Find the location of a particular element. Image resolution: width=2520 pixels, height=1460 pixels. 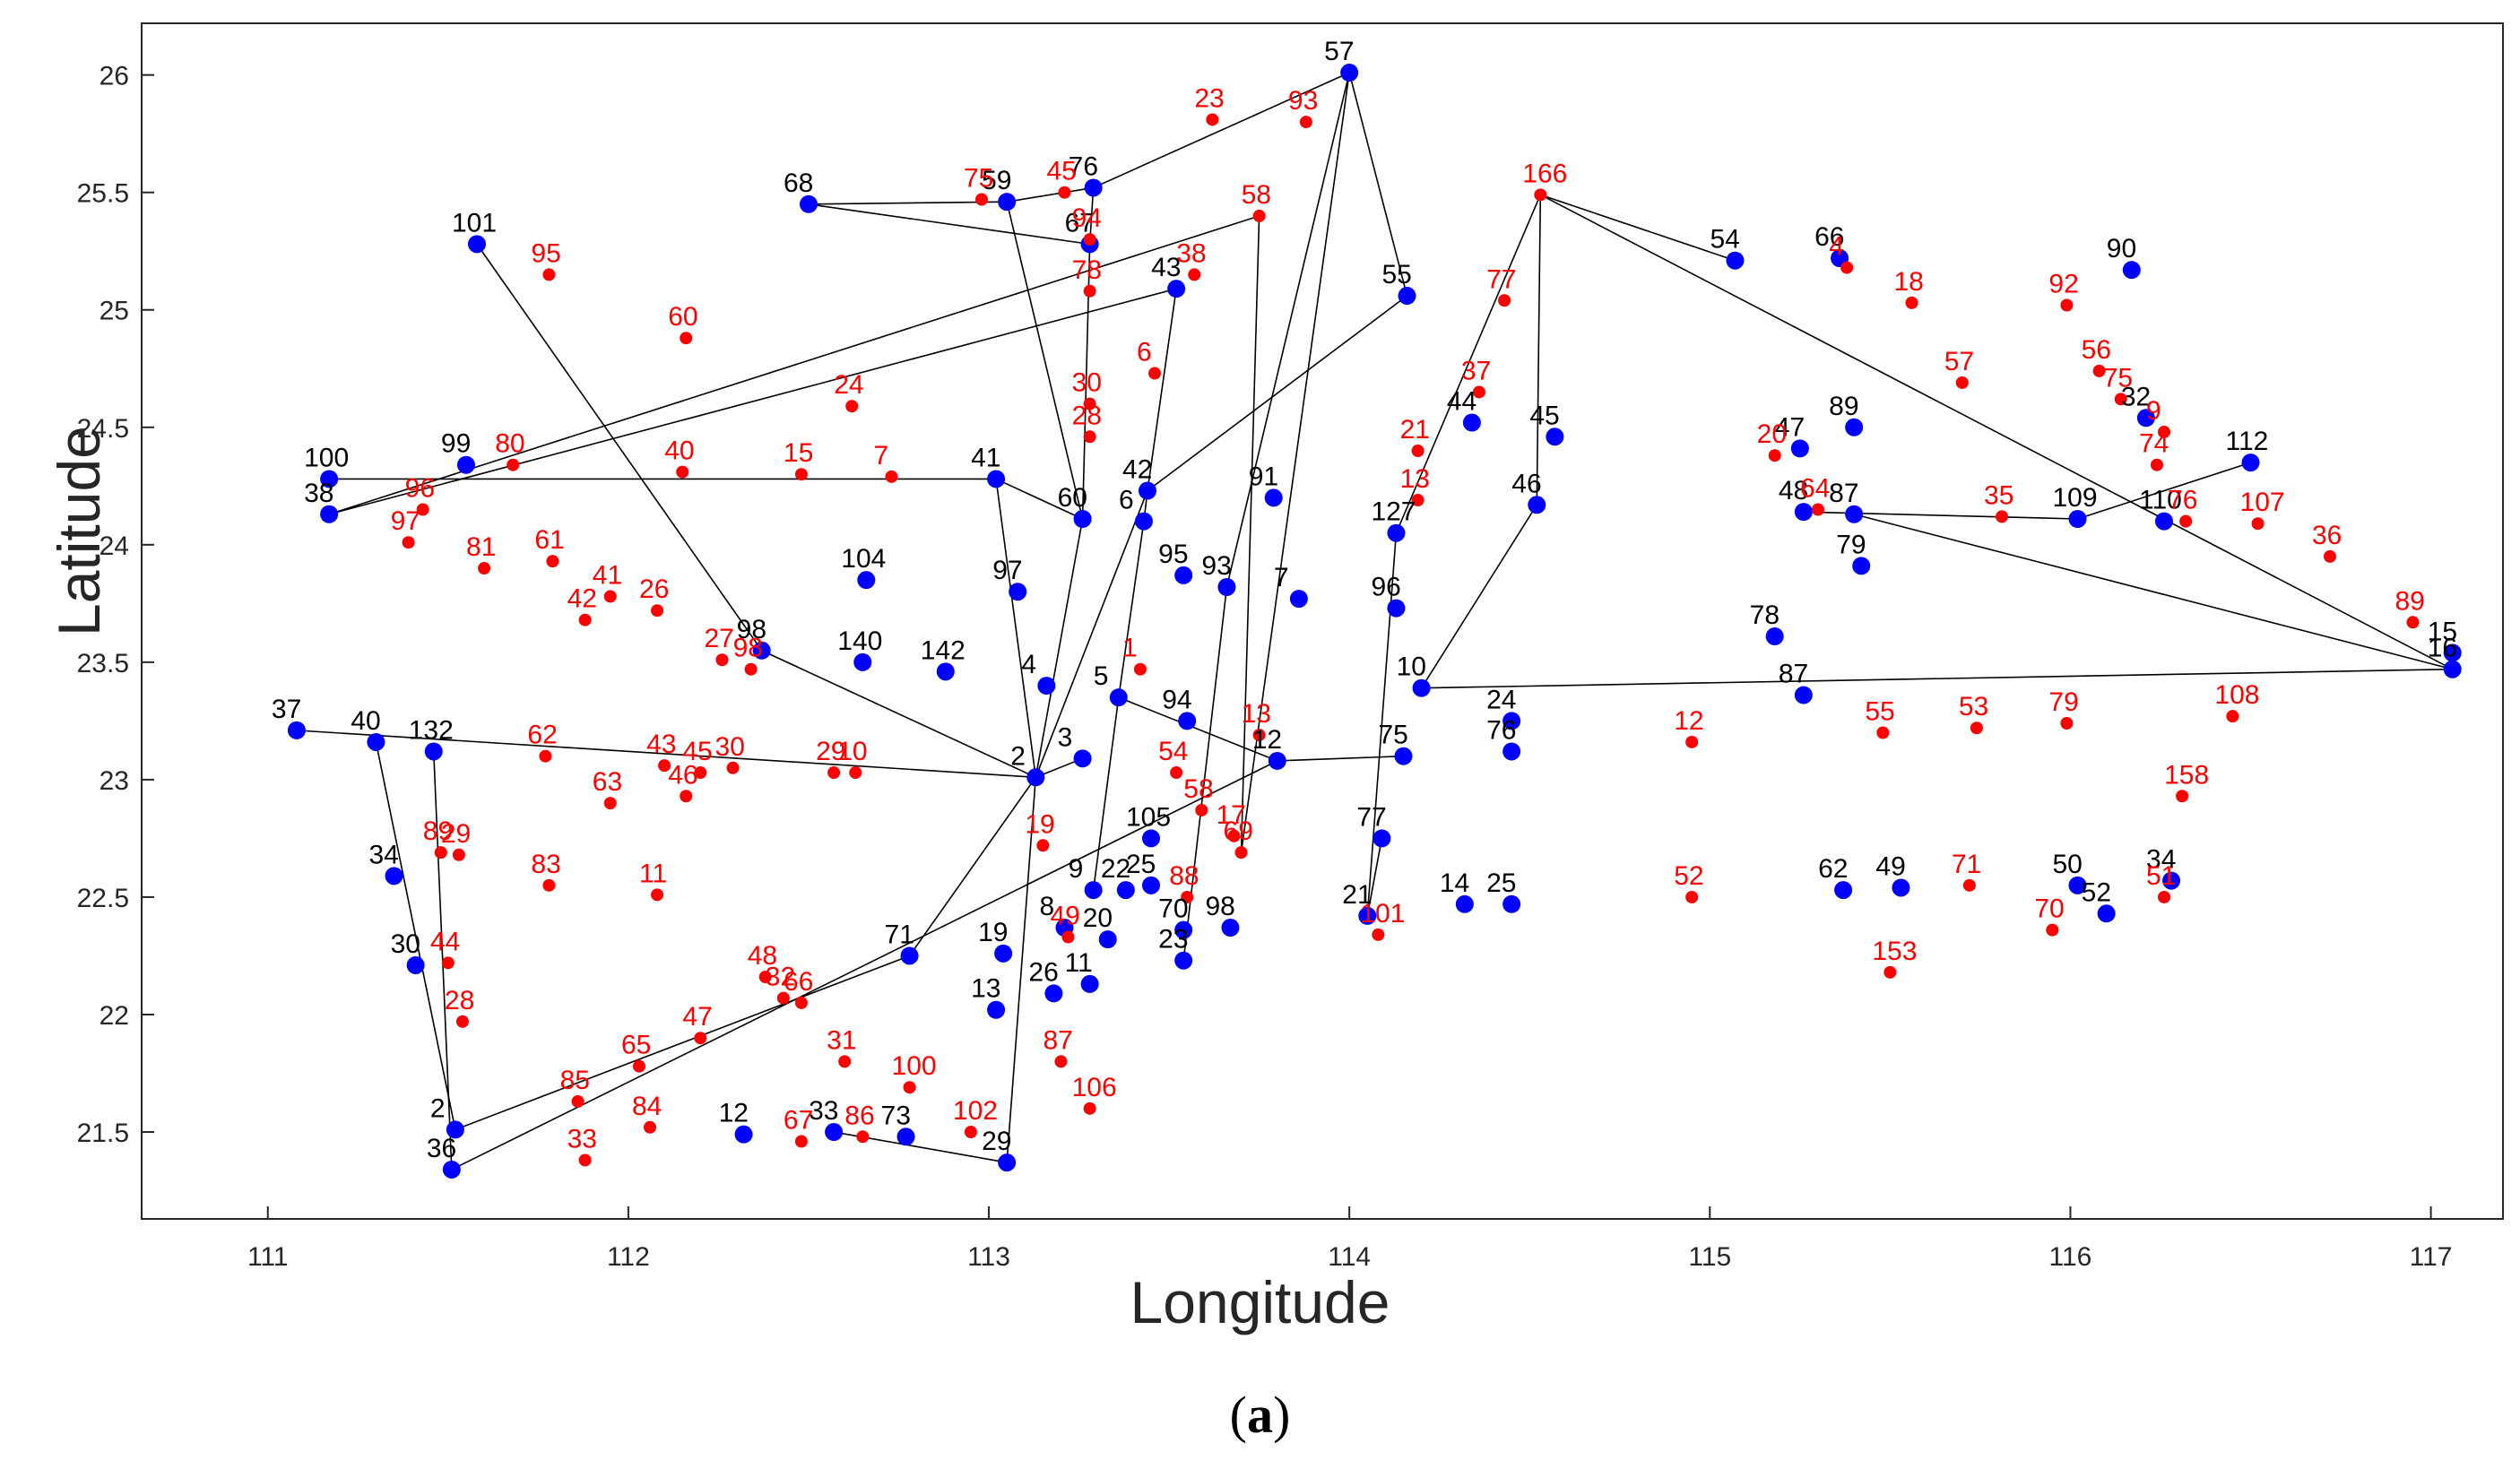

blue-node-label: 67 is located at coordinates (1080, 223).